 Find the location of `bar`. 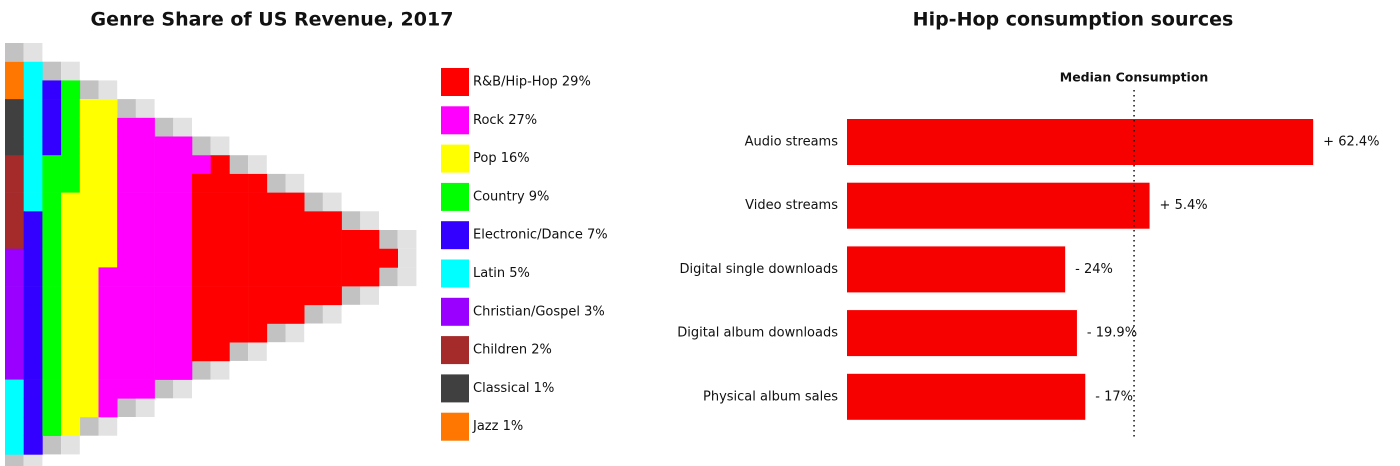

bar is located at coordinates (1080, 142).